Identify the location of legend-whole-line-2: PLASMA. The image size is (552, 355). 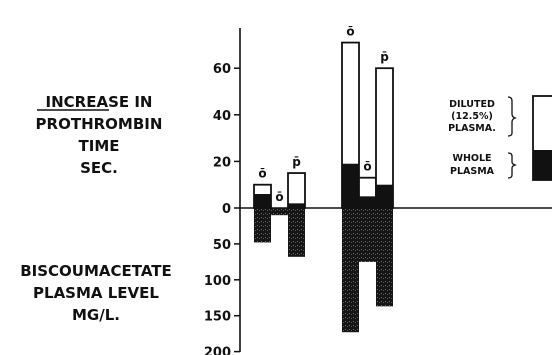
(472, 171).